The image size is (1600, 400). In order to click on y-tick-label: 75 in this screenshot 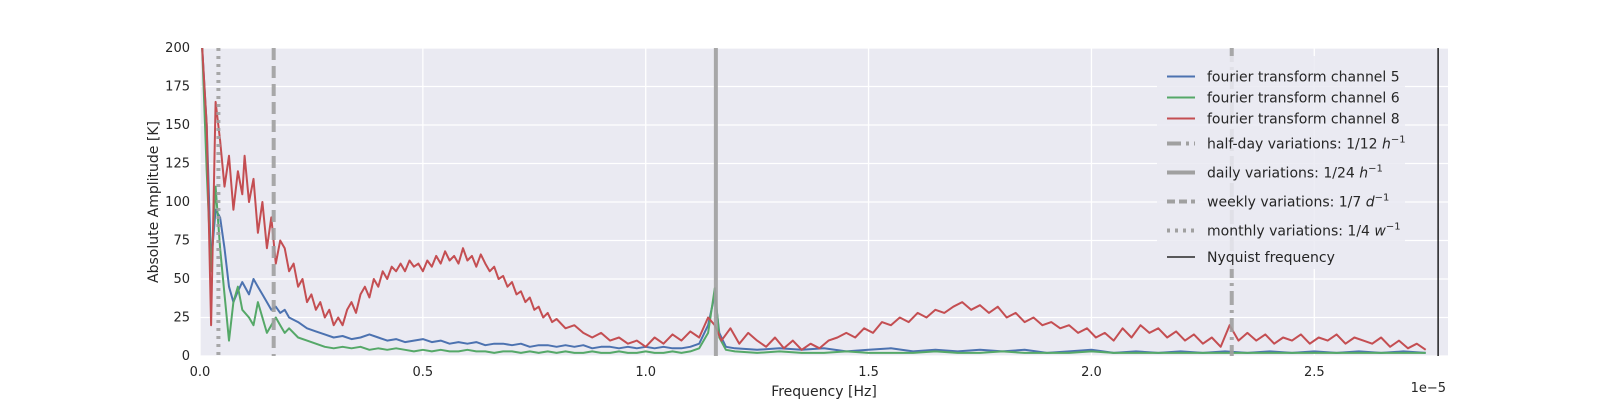, I will do `click(181, 241)`.